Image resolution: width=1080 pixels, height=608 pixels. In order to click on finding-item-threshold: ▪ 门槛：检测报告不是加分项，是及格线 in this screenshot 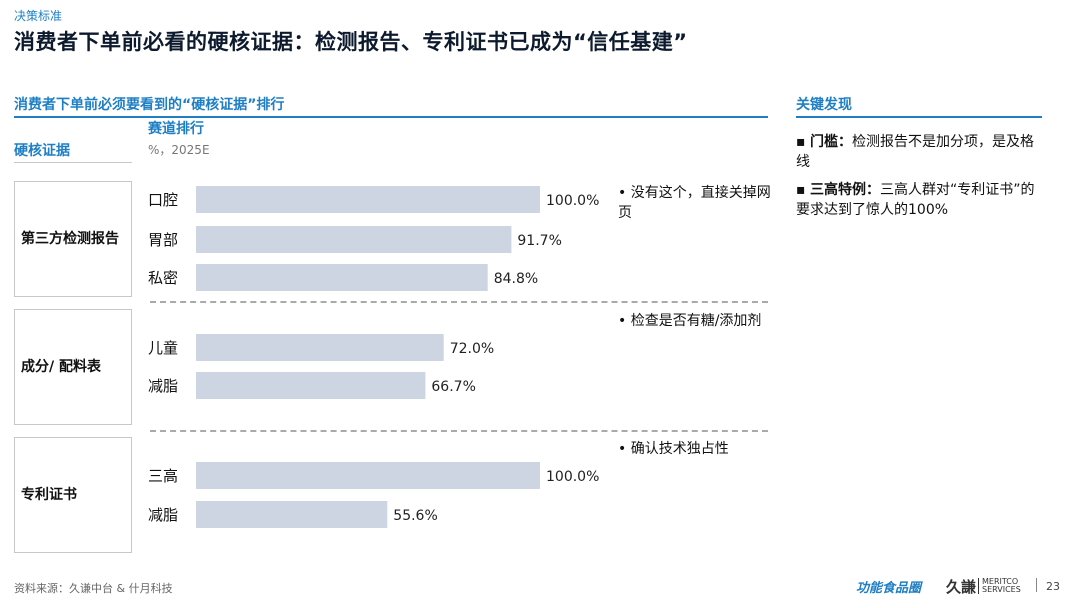, I will do `click(921, 152)`.